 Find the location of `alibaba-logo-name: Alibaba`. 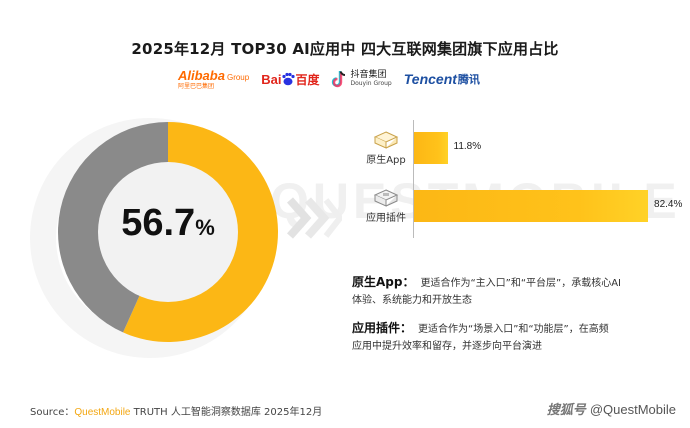

alibaba-logo-name: Alibaba is located at coordinates (201, 75).